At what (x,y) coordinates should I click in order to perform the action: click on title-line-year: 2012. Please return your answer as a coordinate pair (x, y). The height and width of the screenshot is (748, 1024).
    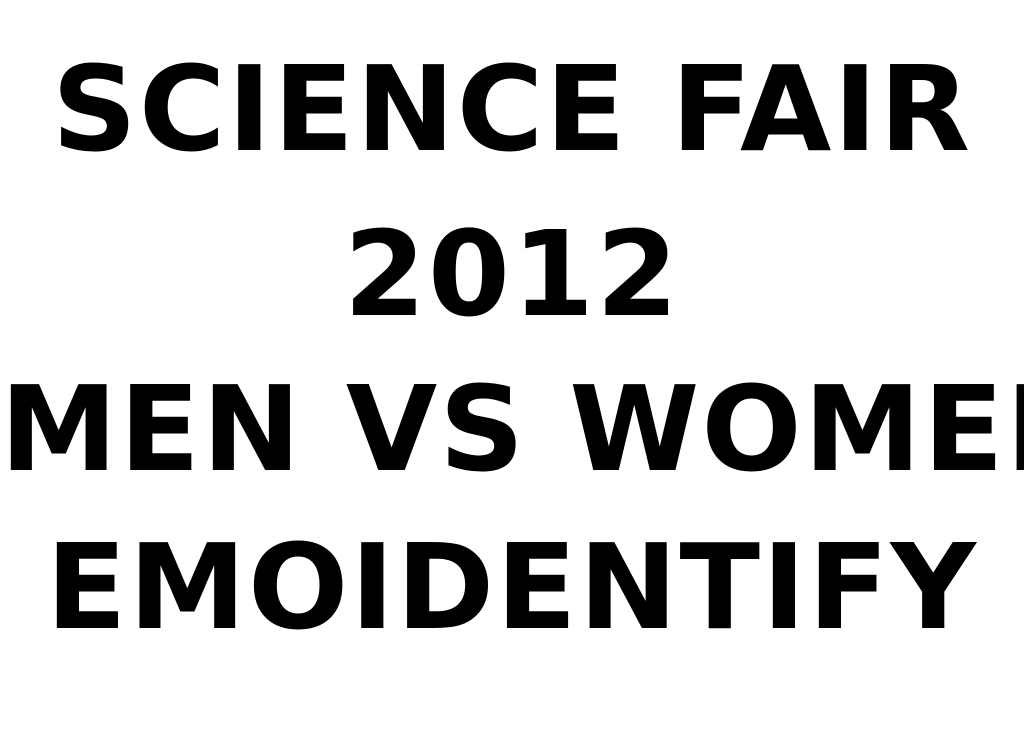
    Looking at the image, I should click on (512, 274).